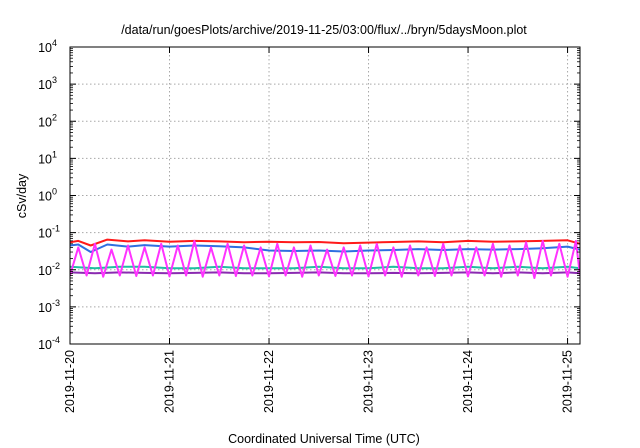 This screenshot has width=640, height=448. I want to click on x-tick-label: 2019-11-22, so click(269, 381).